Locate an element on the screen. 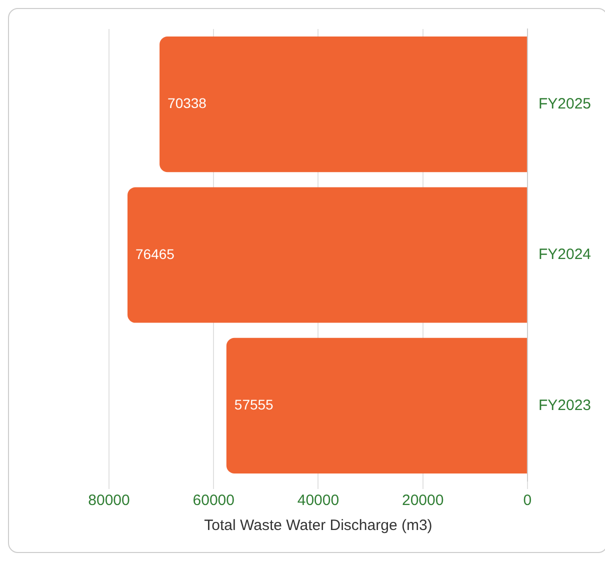 The height and width of the screenshot is (565, 605). x-tick-label: 40000 is located at coordinates (318, 501).